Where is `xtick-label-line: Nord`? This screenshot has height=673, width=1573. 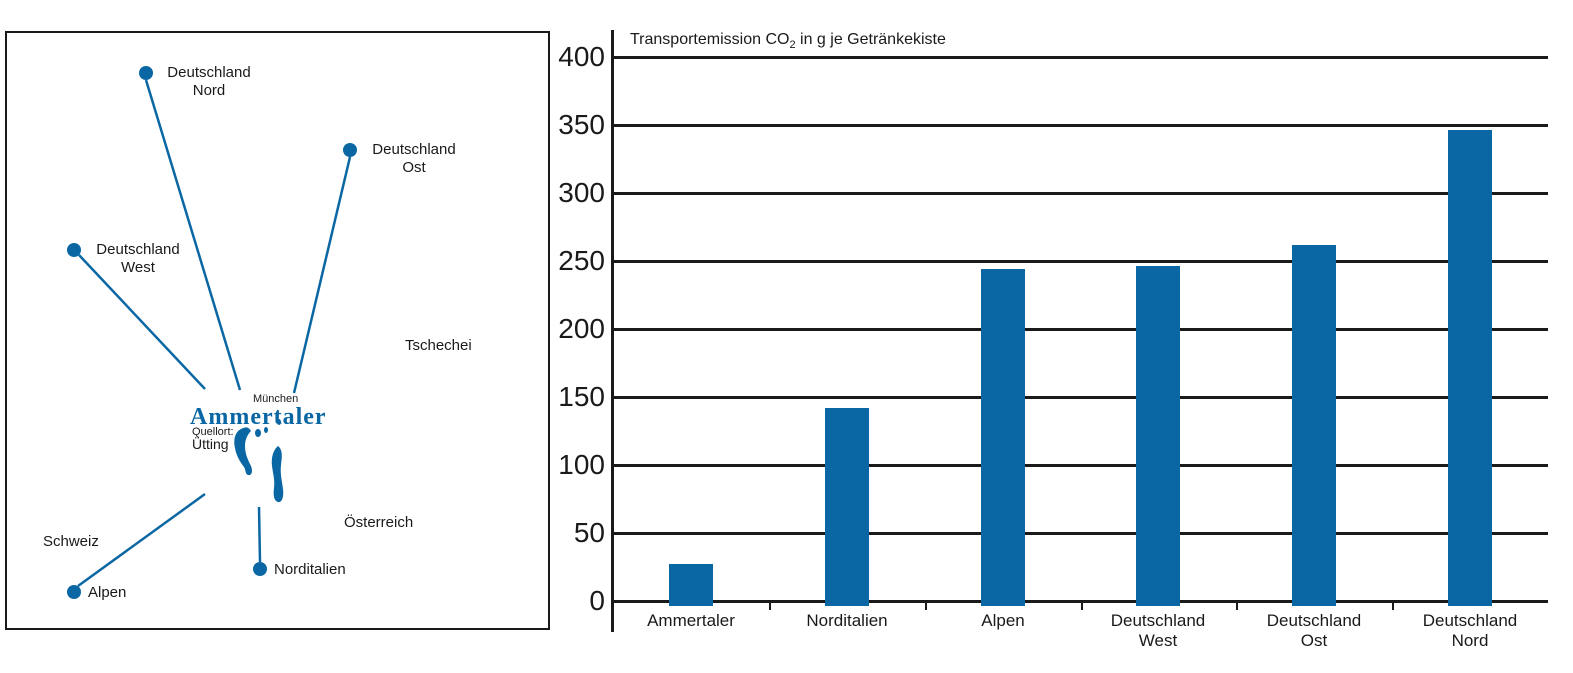
xtick-label-line: Nord is located at coordinates (1470, 640).